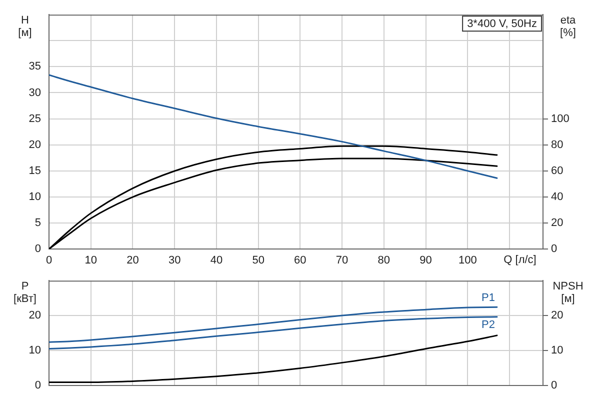 Image resolution: width=600 pixels, height=400 pixels. Describe the element at coordinates (34, 92) in the screenshot. I see `y-tick-label: 30` at that location.